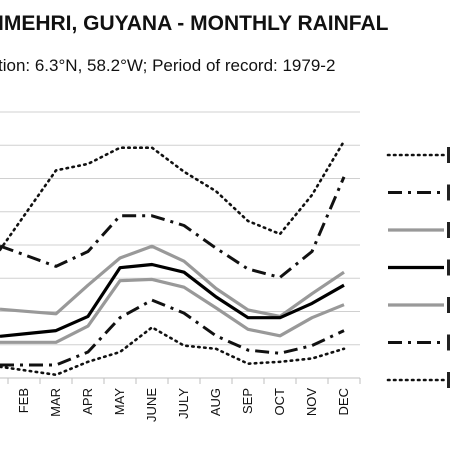  I want to click on x-tick-label: DEC, so click(343, 401).